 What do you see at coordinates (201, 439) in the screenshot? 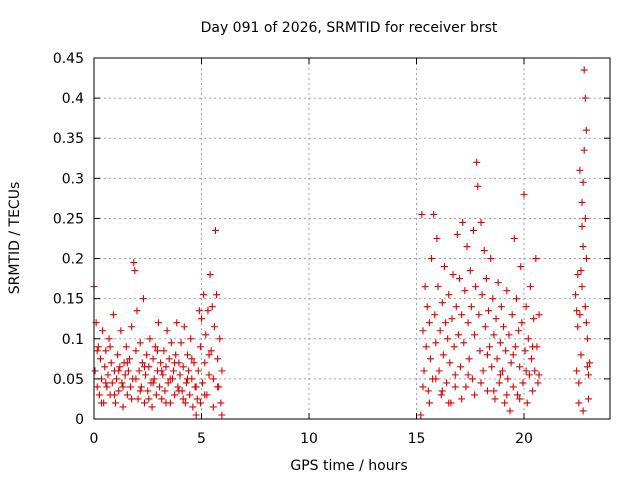
I see `x-tick-label: 5` at bounding box center [201, 439].